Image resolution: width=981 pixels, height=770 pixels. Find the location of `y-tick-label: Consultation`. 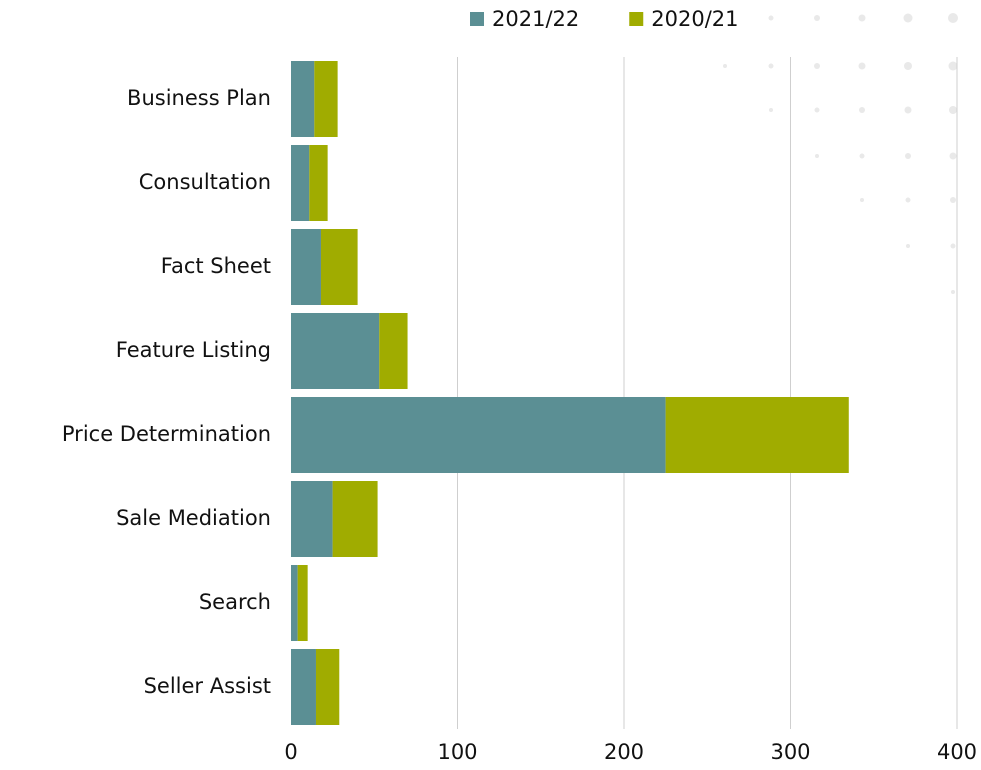

y-tick-label: Consultation is located at coordinates (205, 182).